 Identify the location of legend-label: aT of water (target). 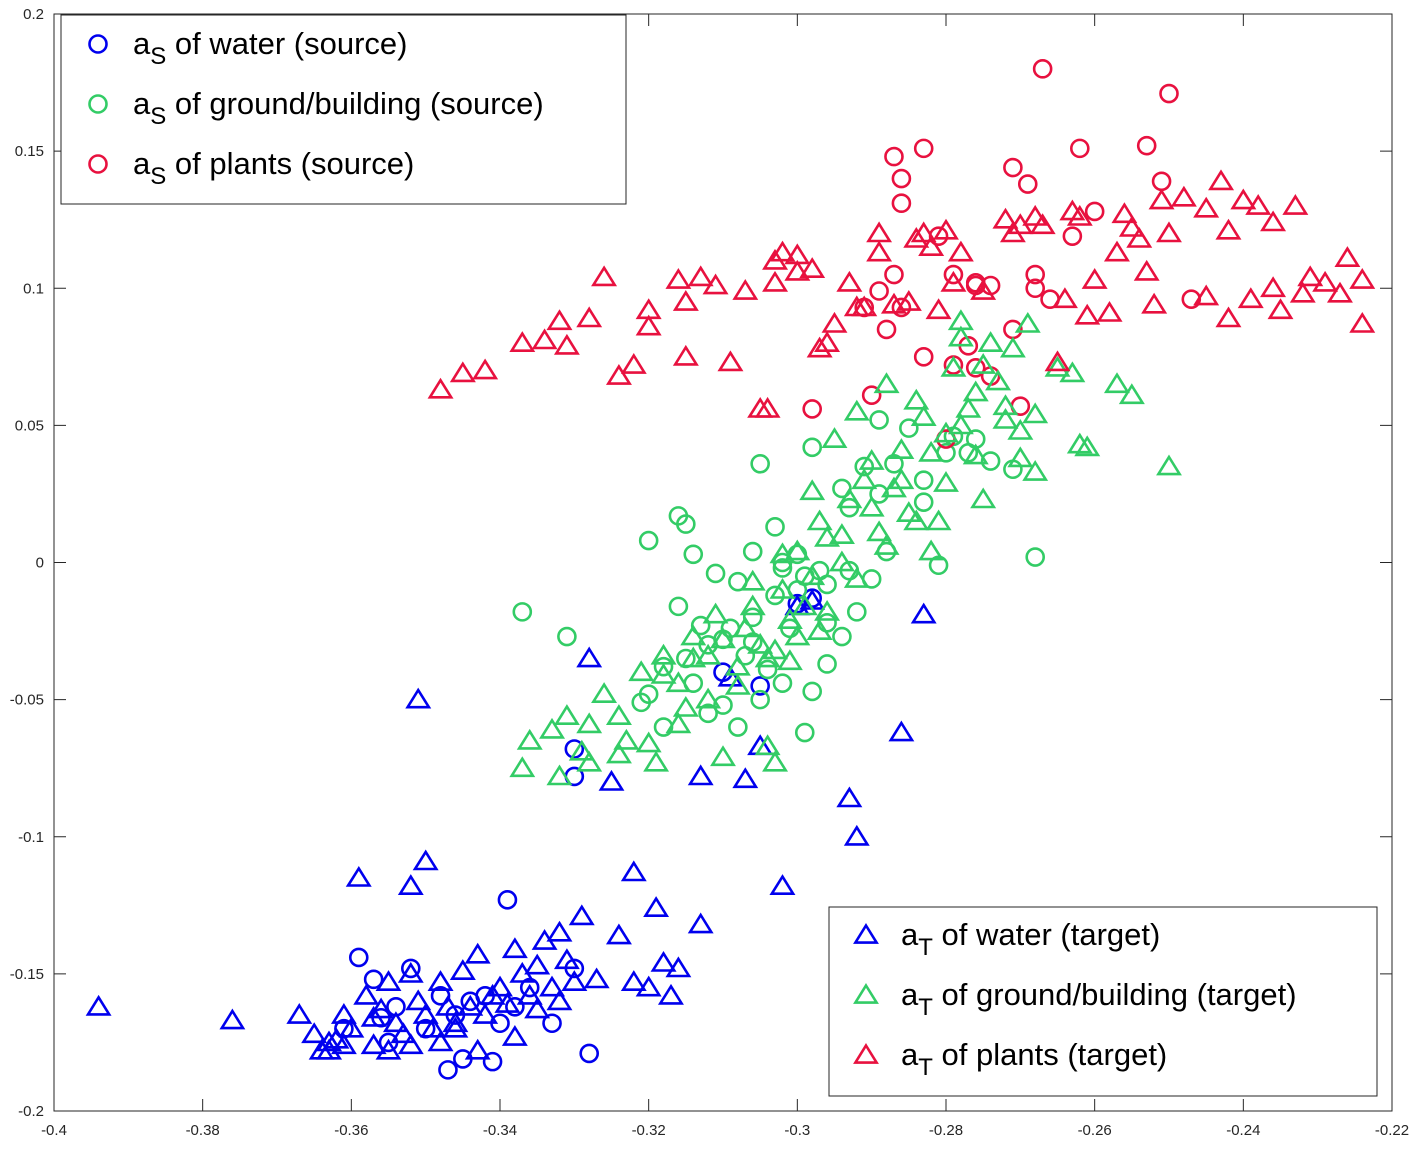
(1030, 939).